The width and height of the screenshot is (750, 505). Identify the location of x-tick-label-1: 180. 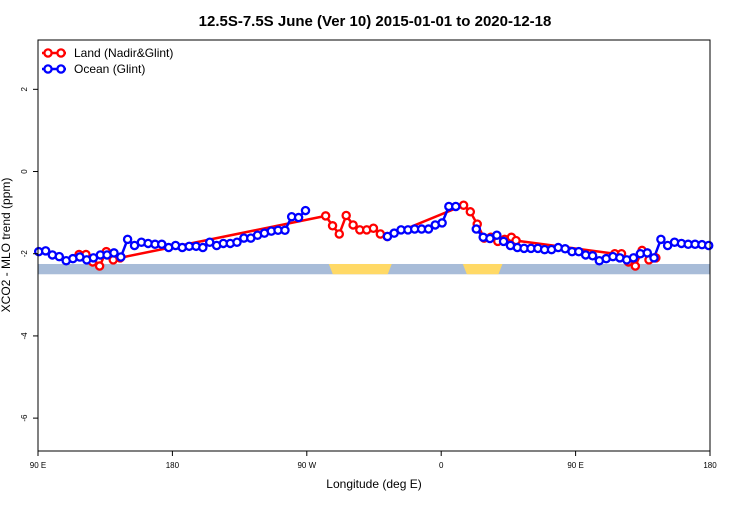
(173, 465).